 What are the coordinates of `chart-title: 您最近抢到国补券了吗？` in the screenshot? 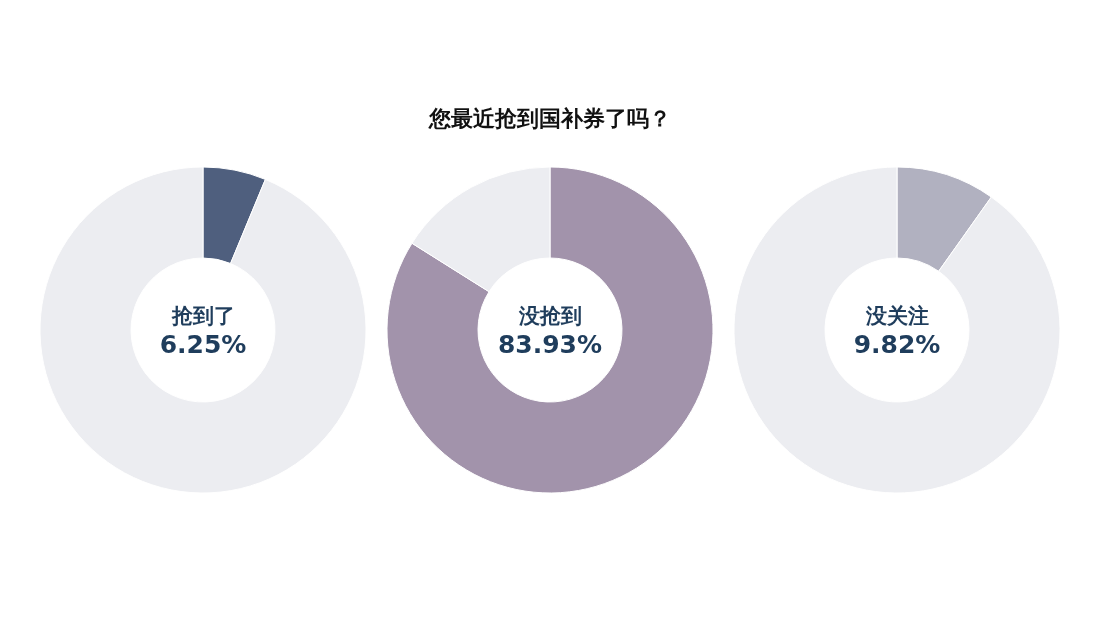 It's located at (549, 118).